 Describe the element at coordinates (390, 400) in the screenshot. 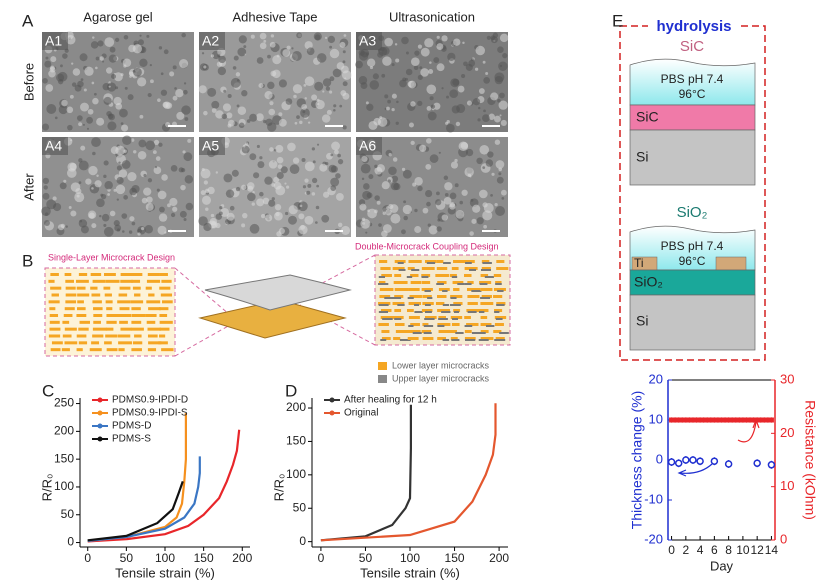

I see `legend-label: After healing for 12 h` at that location.